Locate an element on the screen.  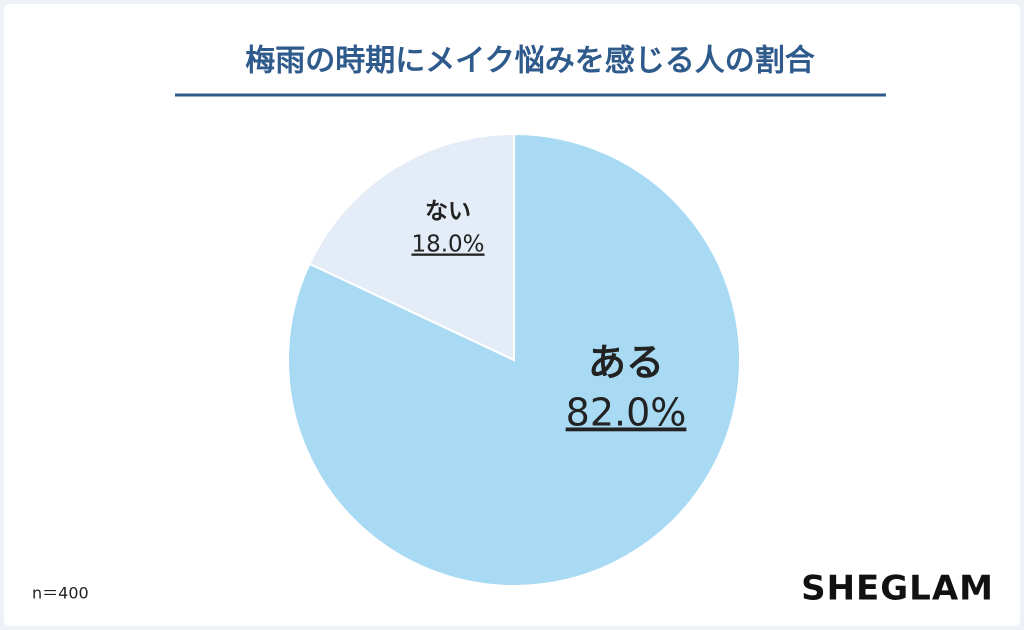
pie-slice is located at coordinates (411, 247).